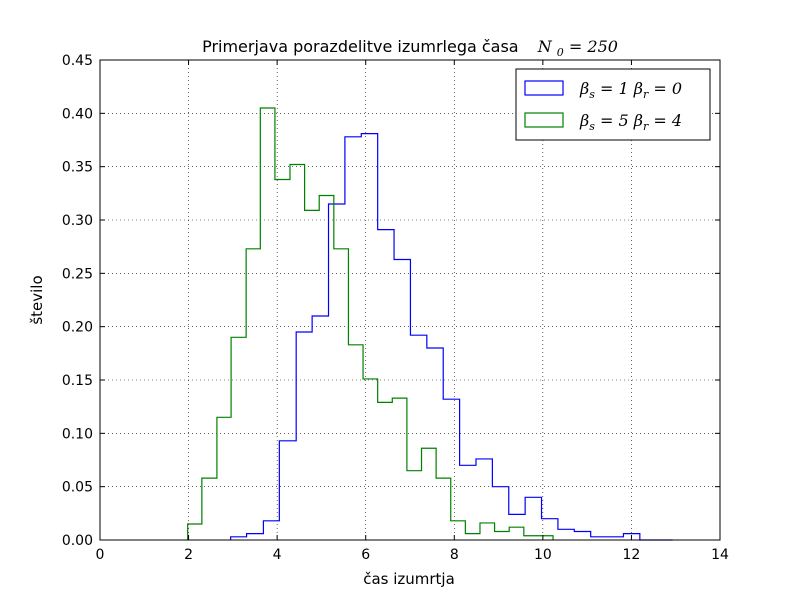 The image size is (800, 600). What do you see at coordinates (365, 555) in the screenshot?
I see `x-tick-label: 6` at bounding box center [365, 555].